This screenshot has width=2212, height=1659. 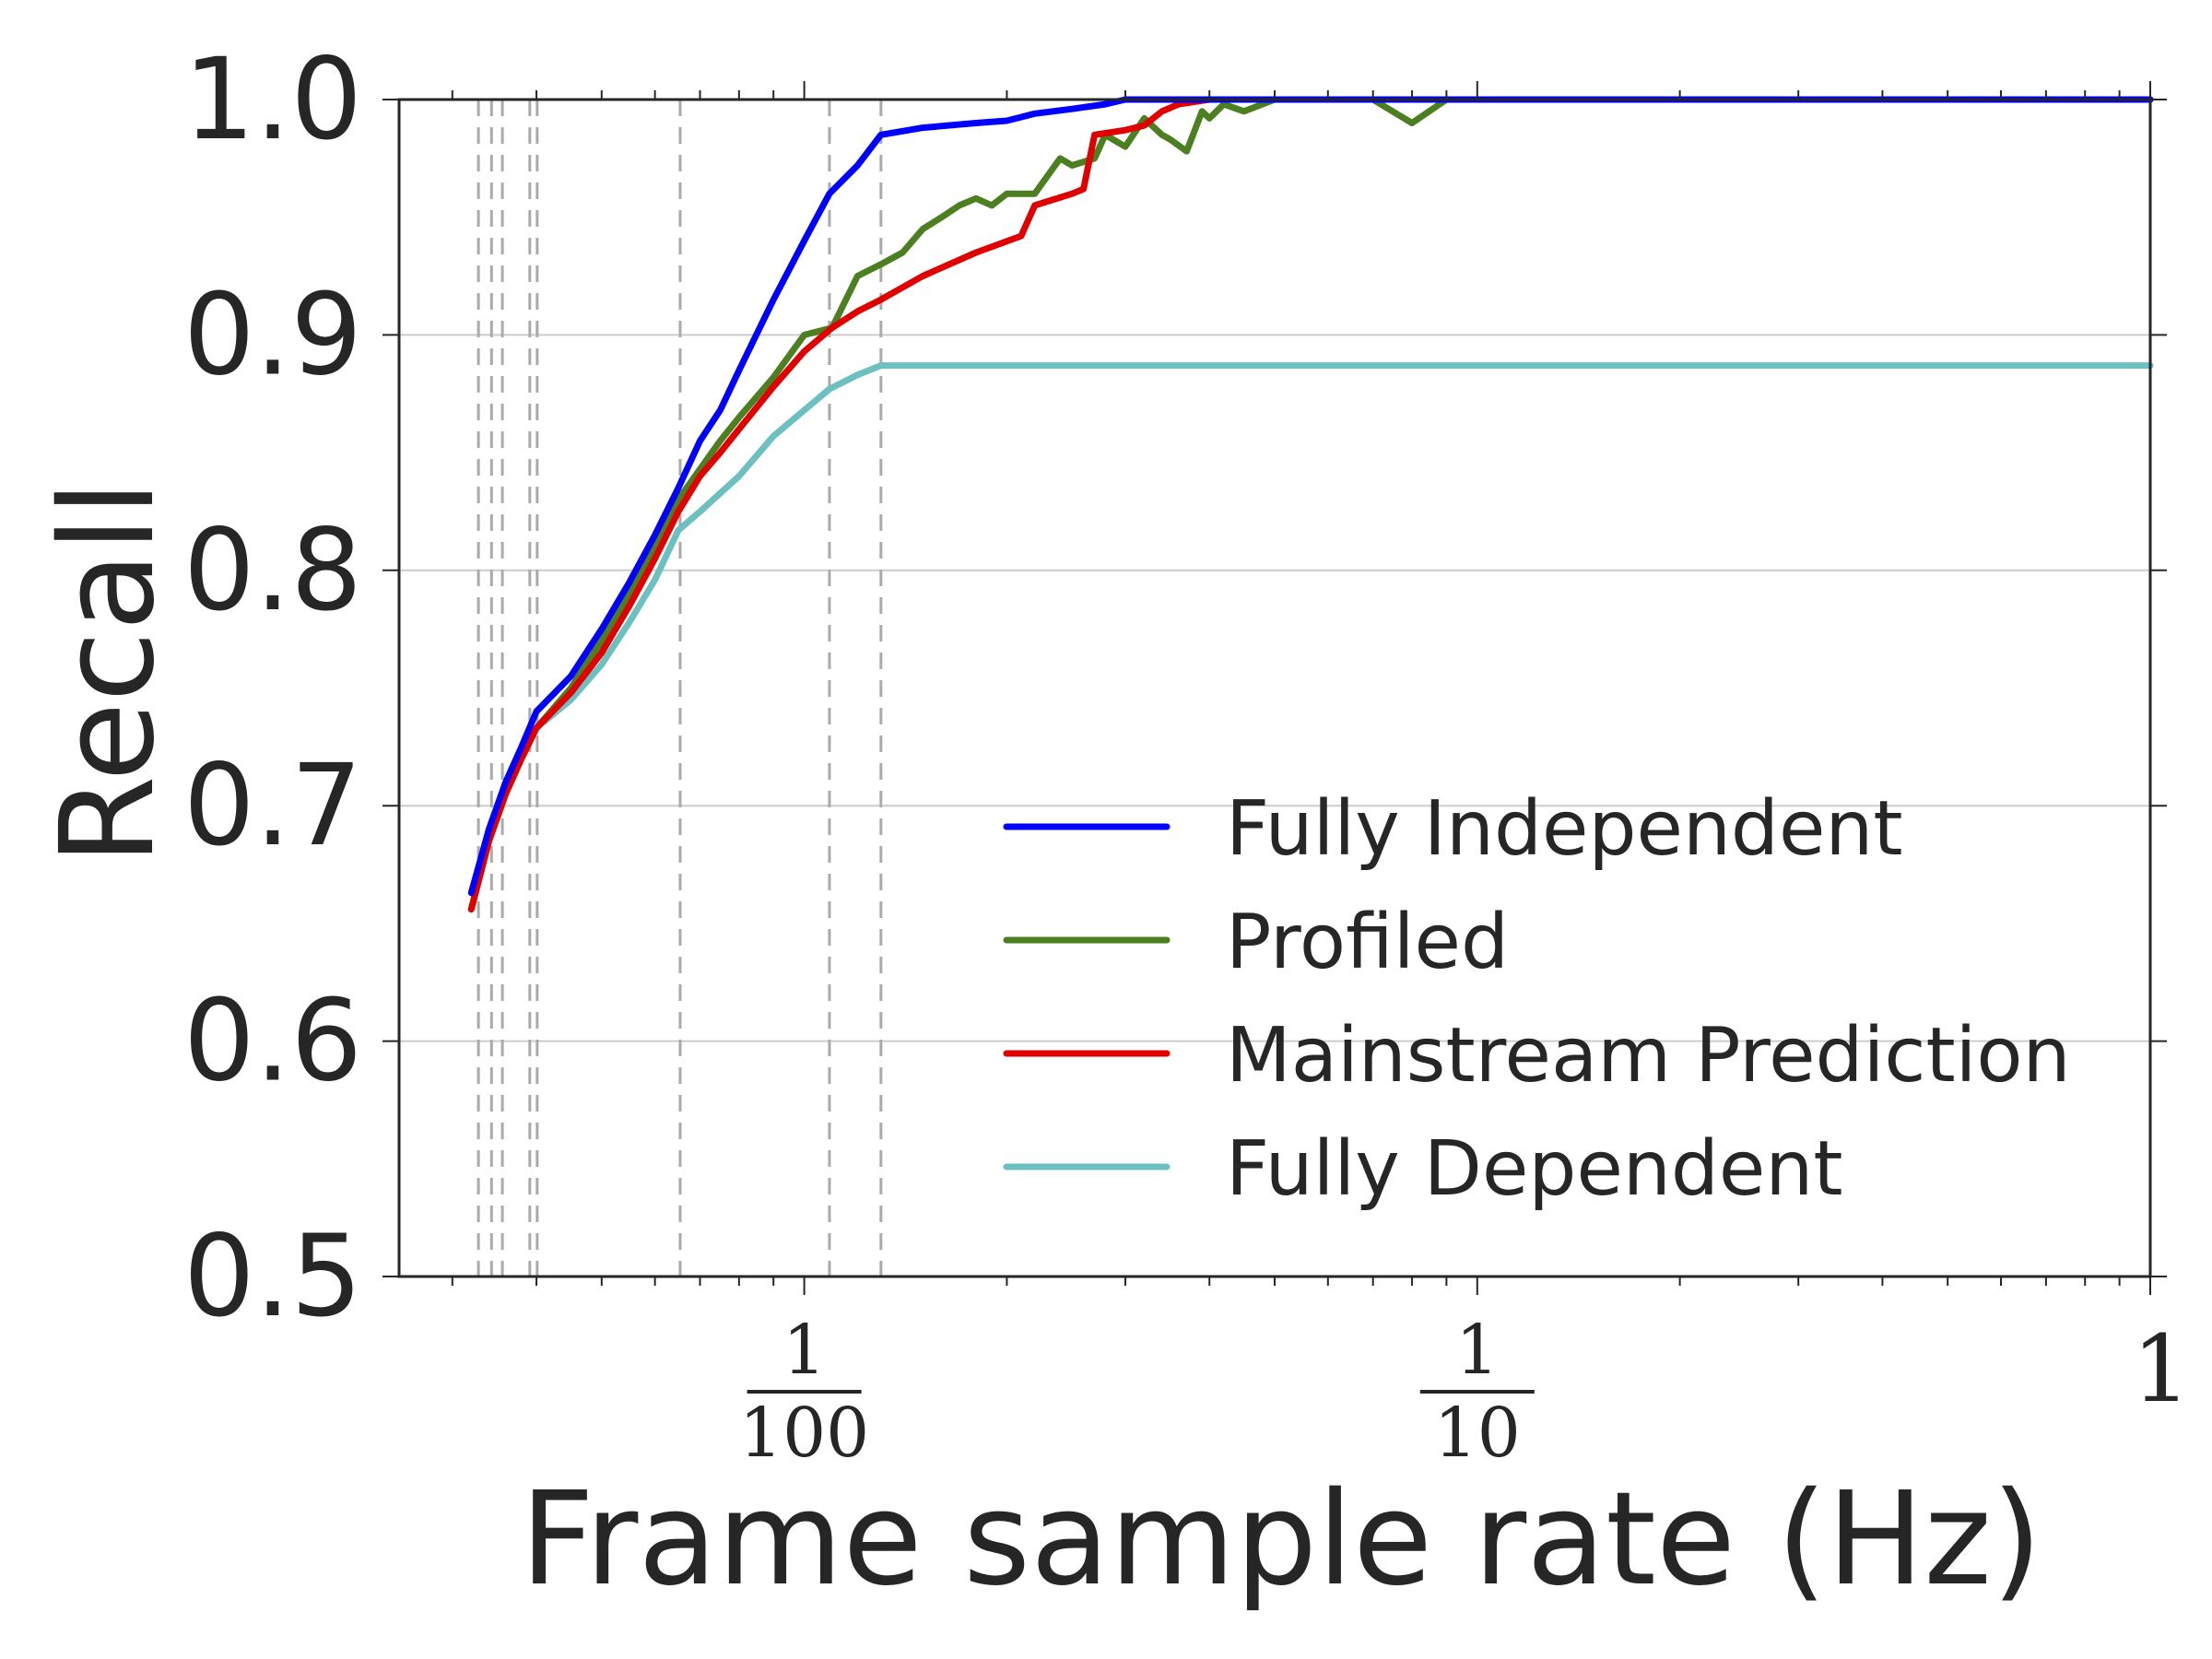 I want to click on legend-item: Profiled, so click(x=1256, y=942).